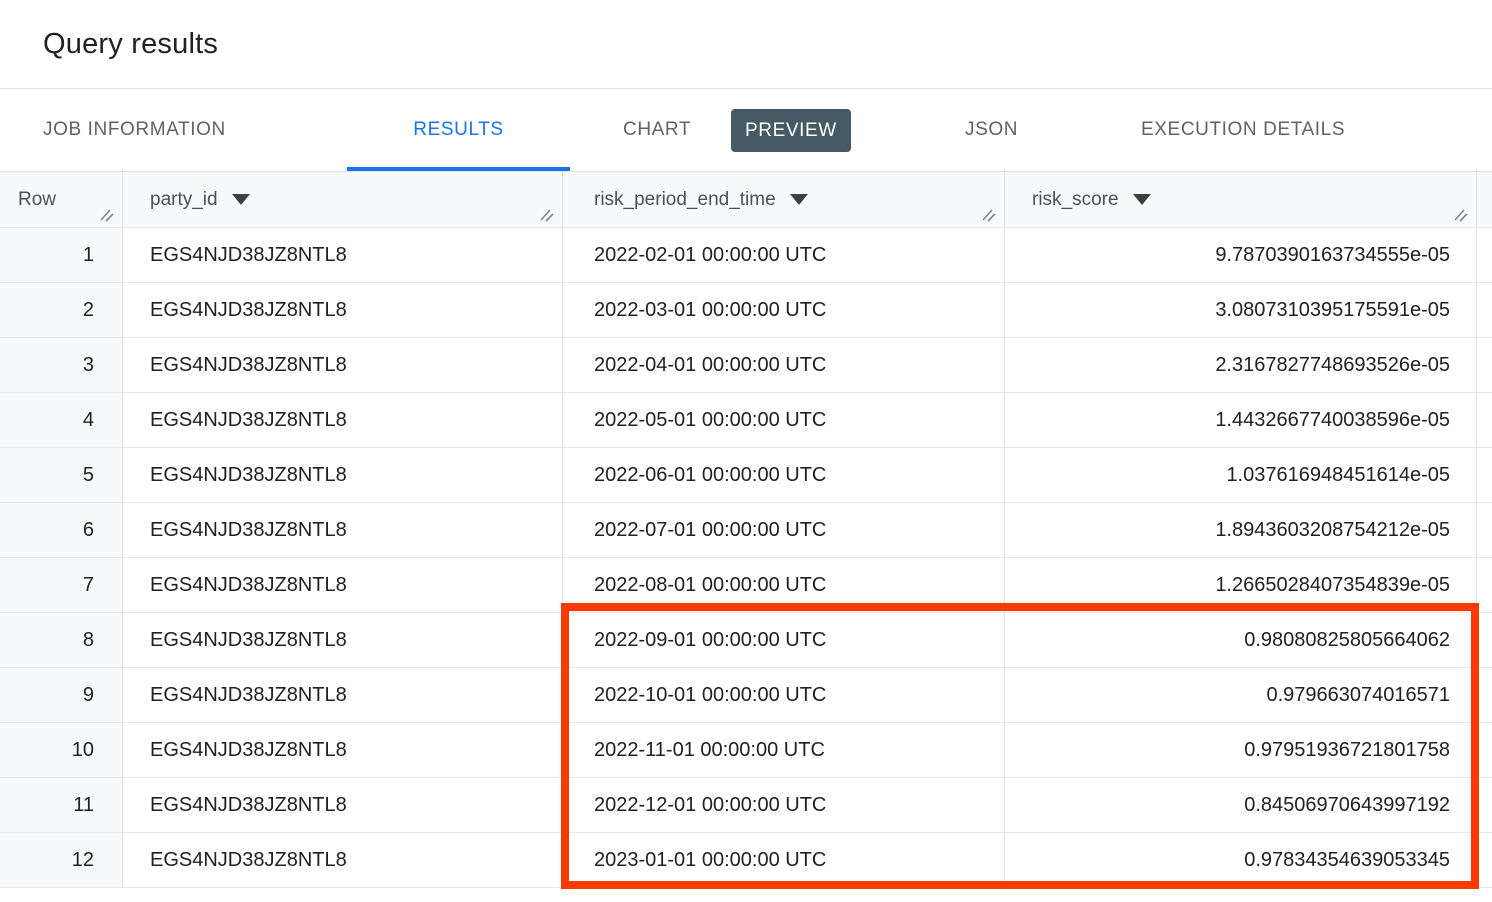  Describe the element at coordinates (746, 44) in the screenshot. I see `title-bar: Query results` at that location.